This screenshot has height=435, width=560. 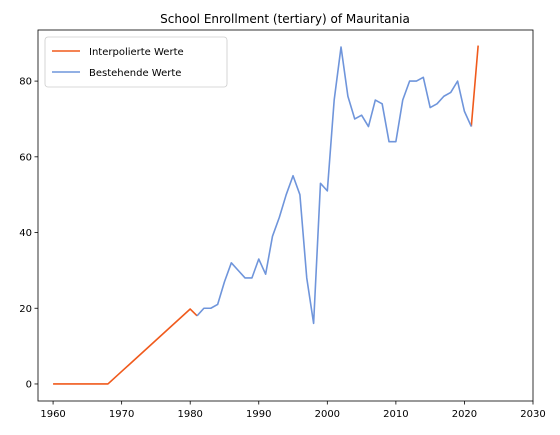 What do you see at coordinates (189, 414) in the screenshot?
I see `x-tick-label: 1980` at bounding box center [189, 414].